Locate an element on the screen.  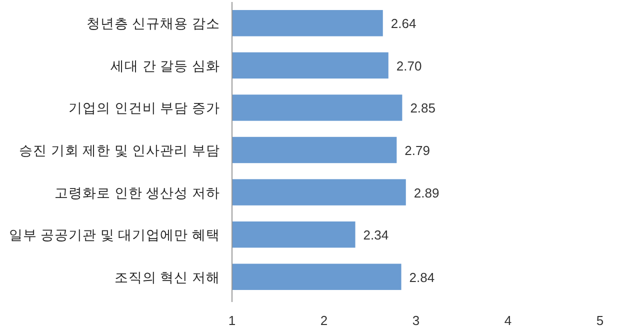
y-tick-label: 조직의 혁신 저해 is located at coordinates (167, 277).